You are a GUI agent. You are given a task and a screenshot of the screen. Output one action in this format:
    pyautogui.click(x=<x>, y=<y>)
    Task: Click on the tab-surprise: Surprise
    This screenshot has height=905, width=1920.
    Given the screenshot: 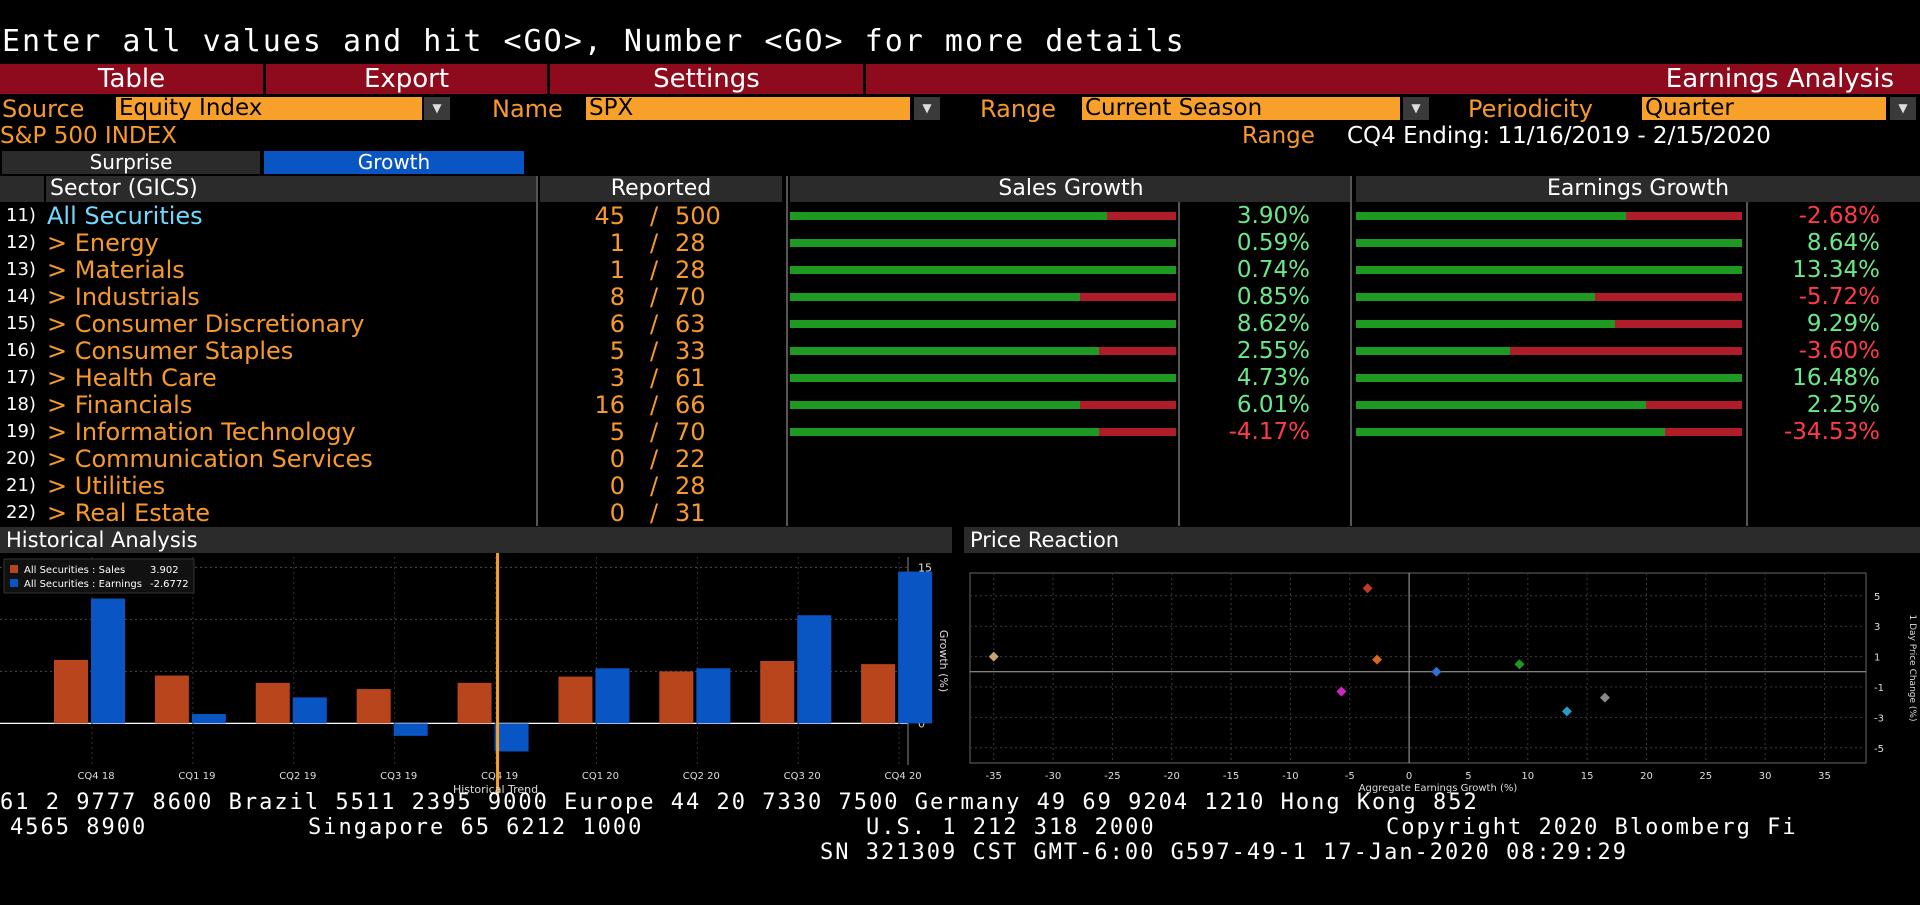 What is the action you would take?
    pyautogui.click(x=131, y=162)
    